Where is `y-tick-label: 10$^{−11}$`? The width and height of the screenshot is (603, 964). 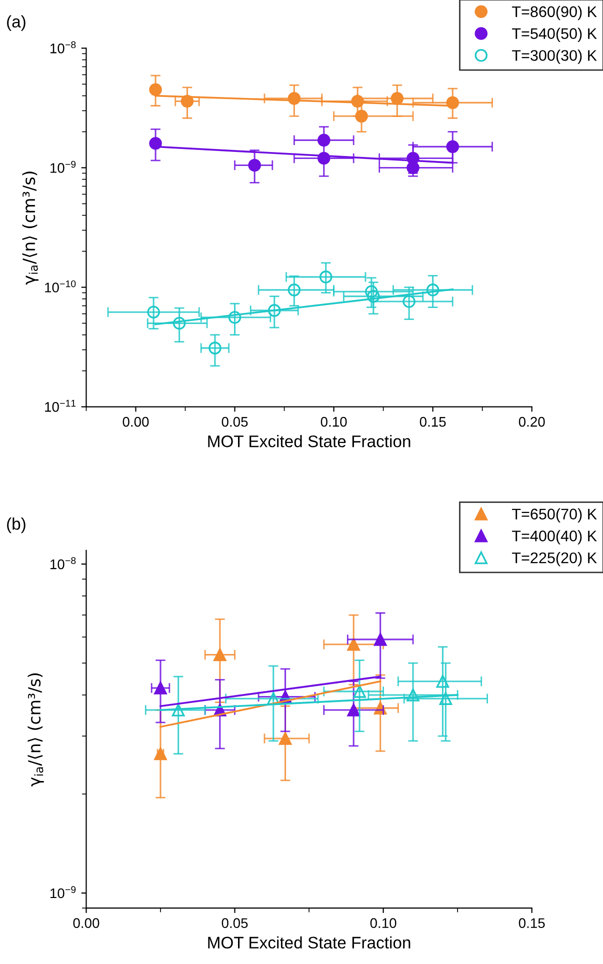
y-tick-label: 10$^{−11}$ is located at coordinates (60, 406).